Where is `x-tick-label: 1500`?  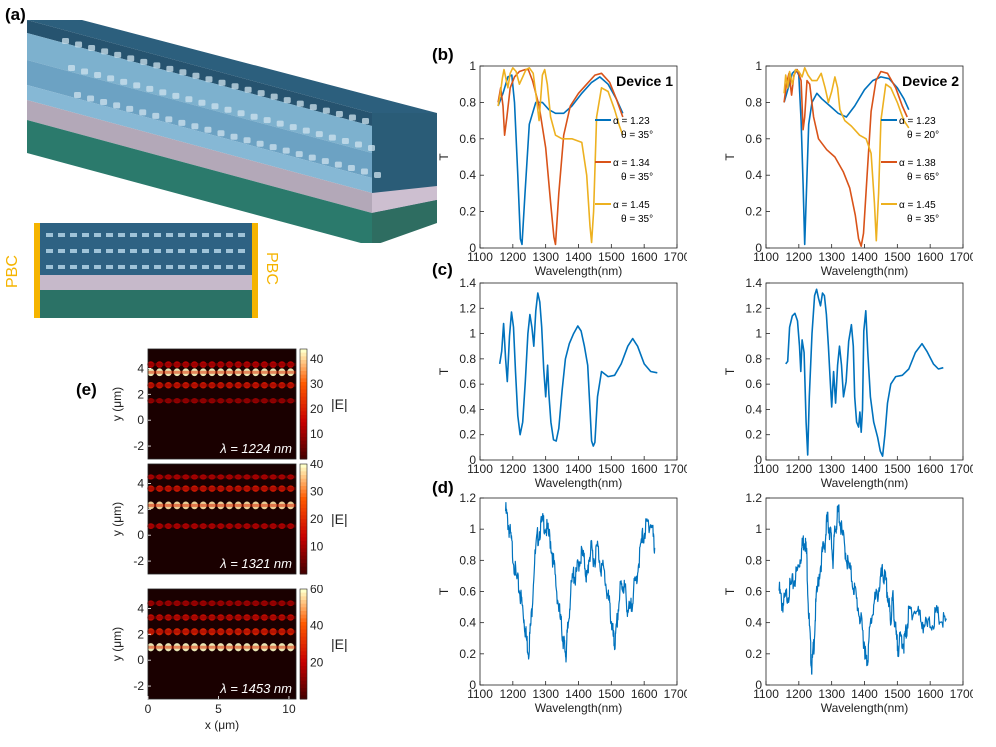 x-tick-label: 1500 is located at coordinates (897, 257).